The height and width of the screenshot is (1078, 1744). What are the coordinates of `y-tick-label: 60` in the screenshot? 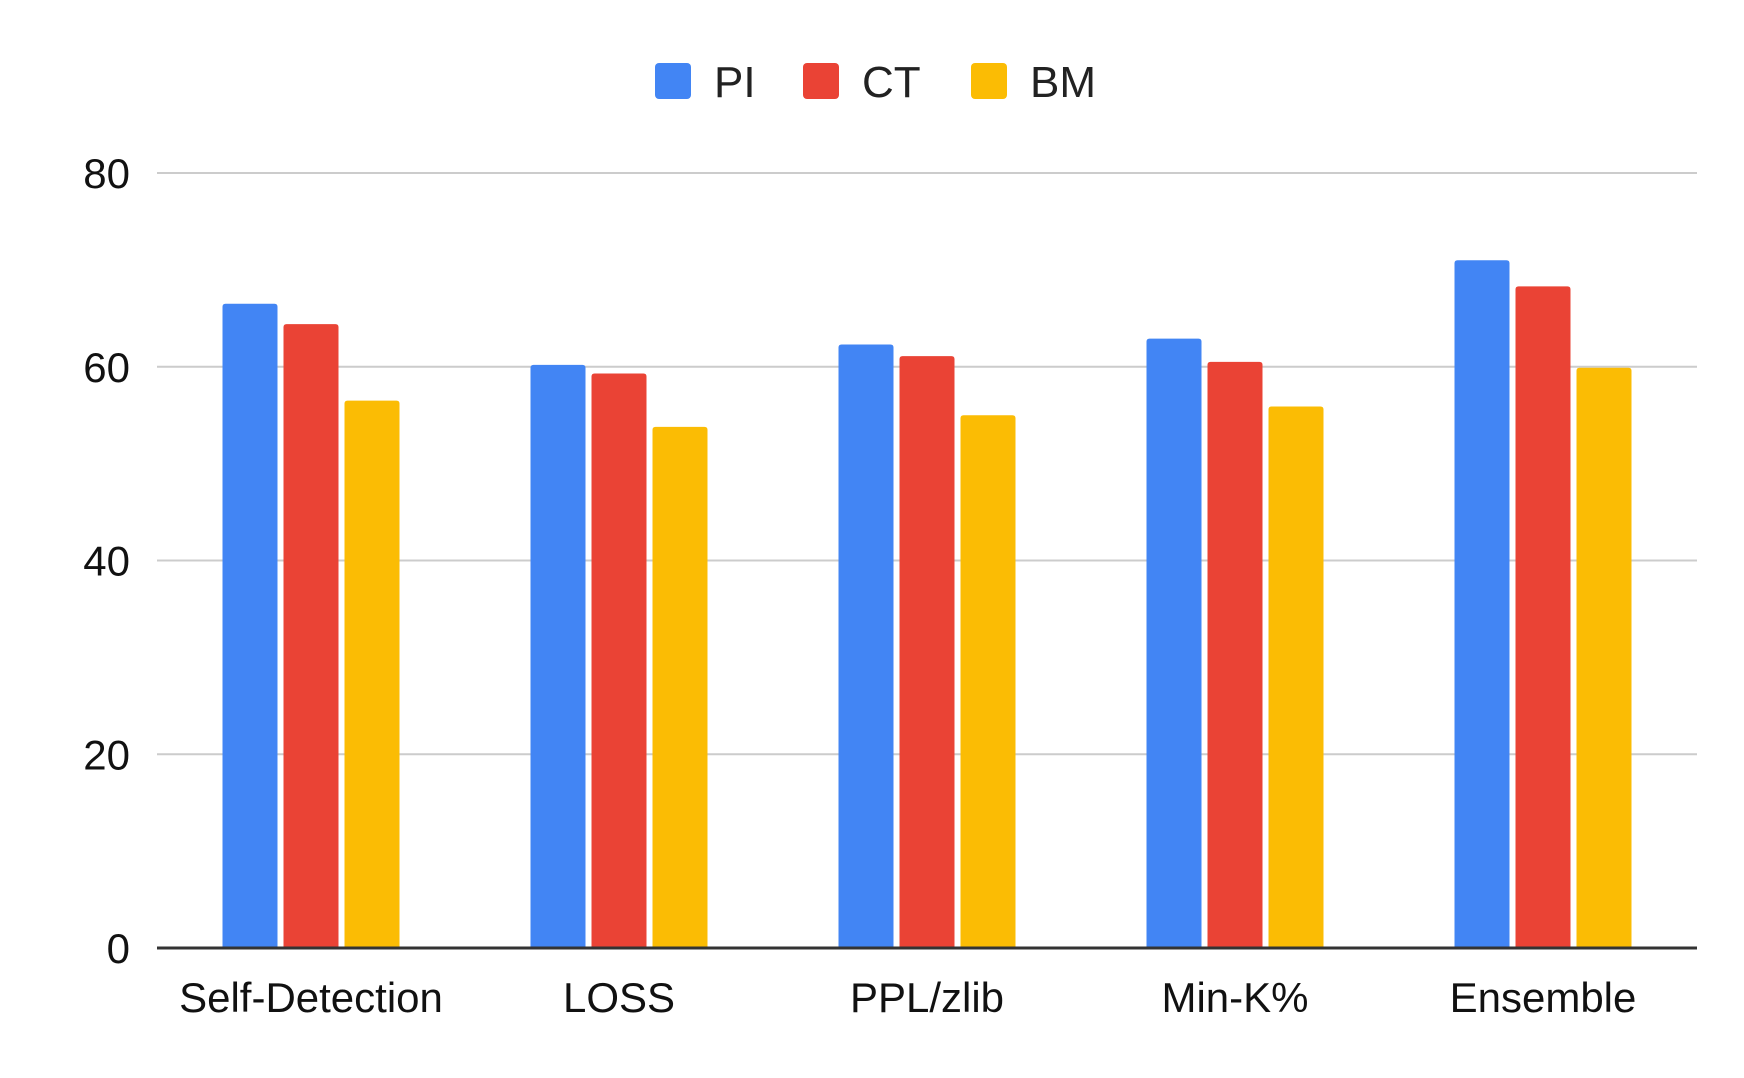 It's located at (106, 367).